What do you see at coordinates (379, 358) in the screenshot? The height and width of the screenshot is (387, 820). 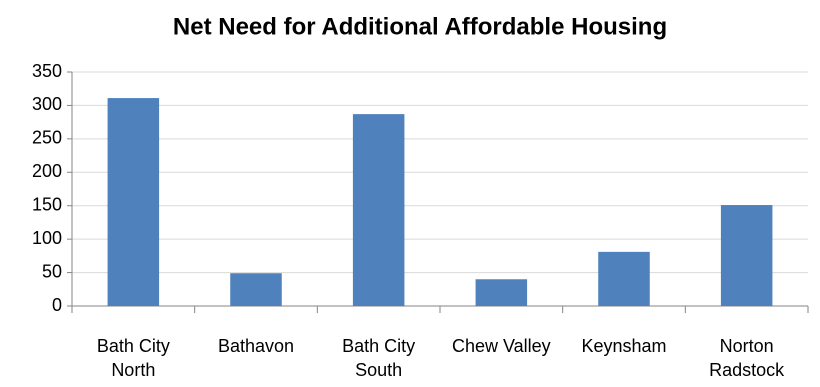 I see `x-tick-label: Bath City South` at bounding box center [379, 358].